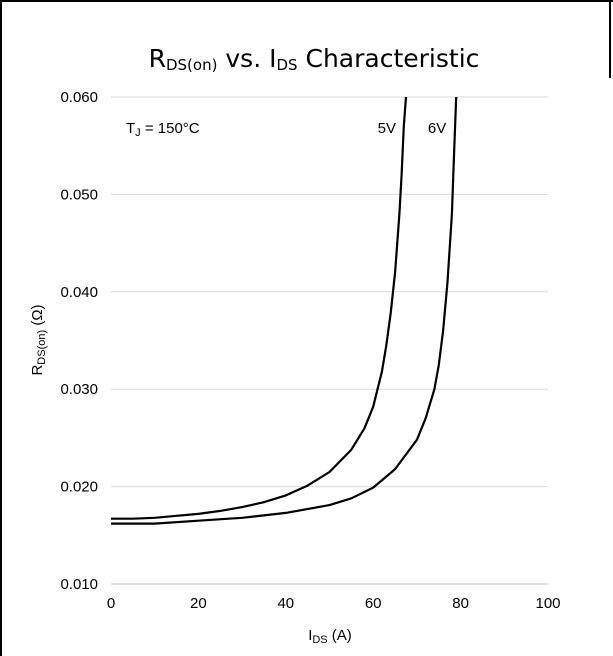  I want to click on frame-top-border, so click(306, 1).